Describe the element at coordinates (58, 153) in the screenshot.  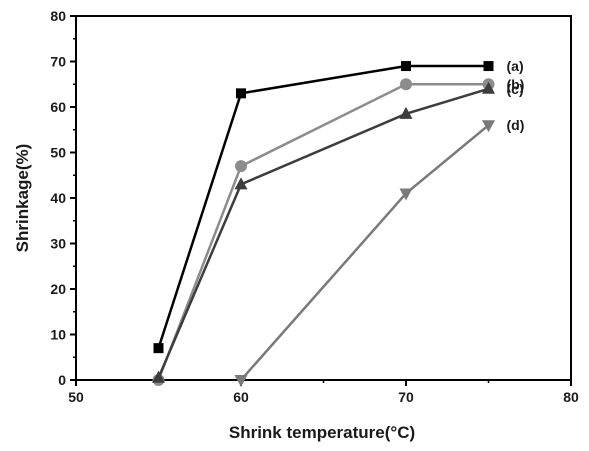
I see `y-tick-label: 50` at that location.